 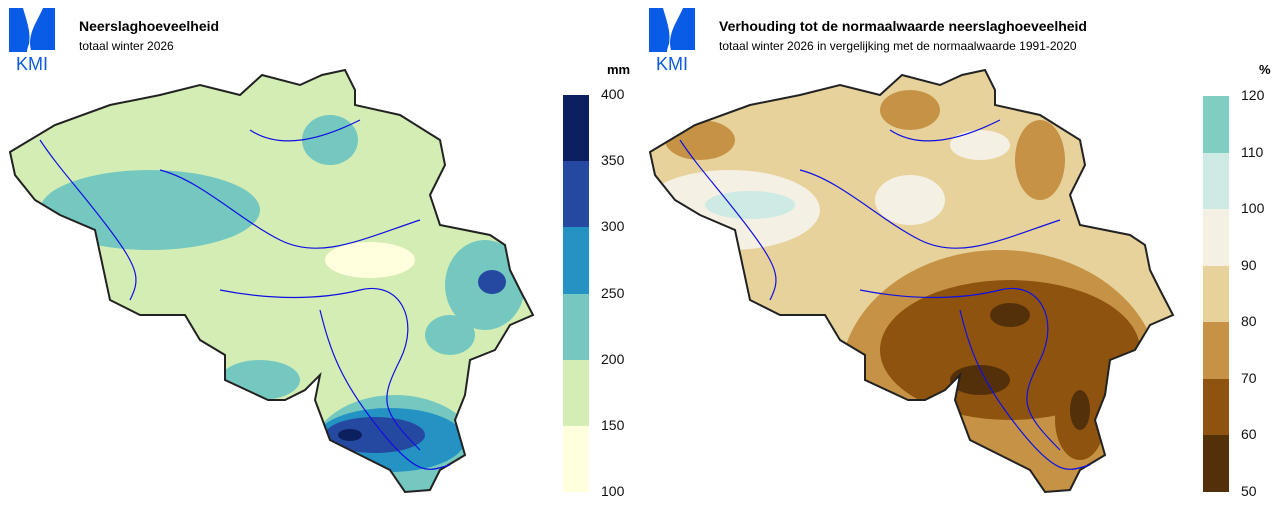 What do you see at coordinates (613, 226) in the screenshot?
I see `legend-tick: 300` at bounding box center [613, 226].